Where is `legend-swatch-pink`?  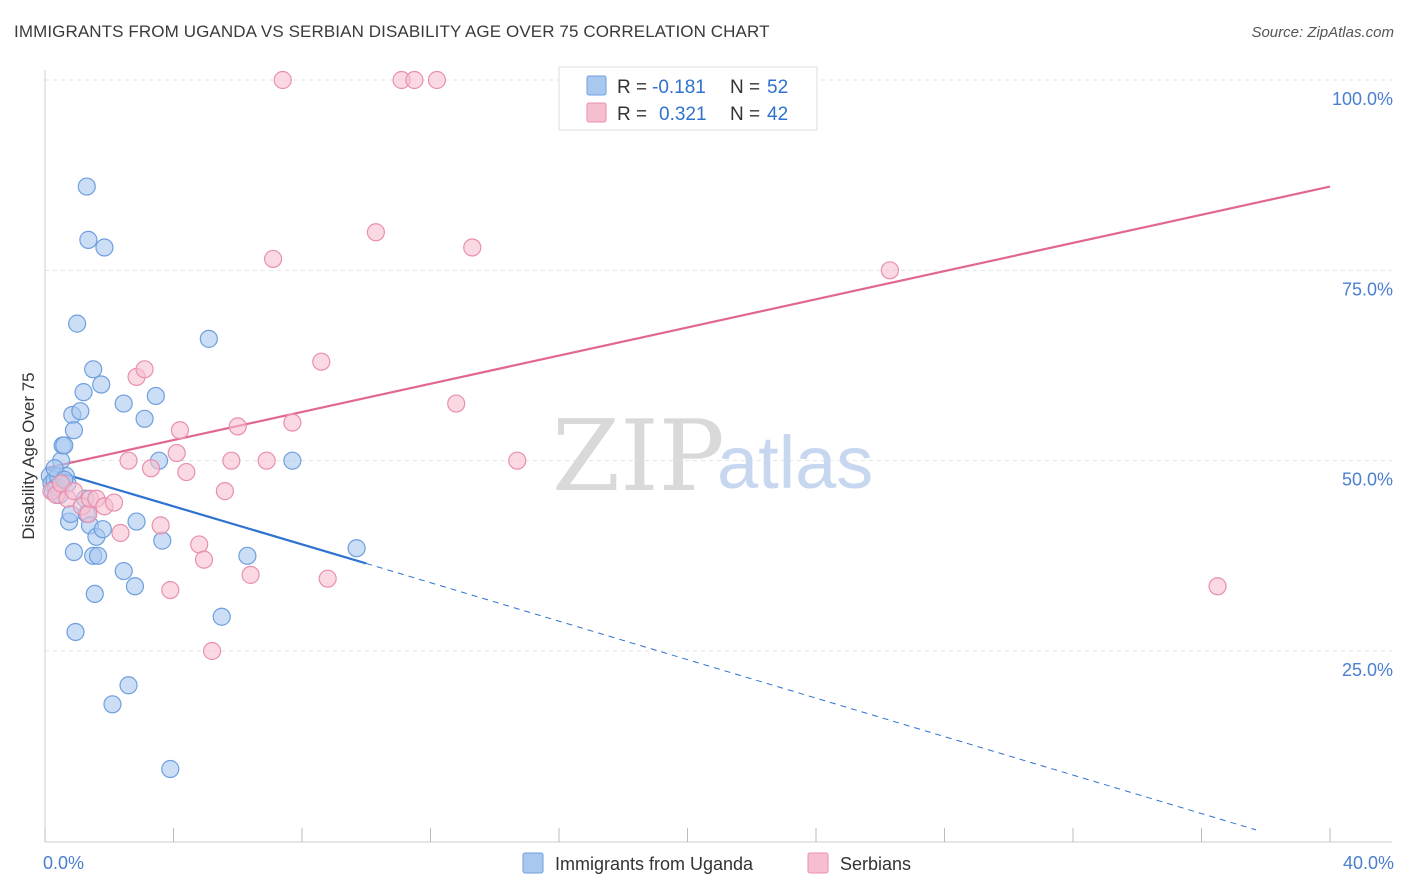
legend-swatch-pink is located at coordinates (596, 112).